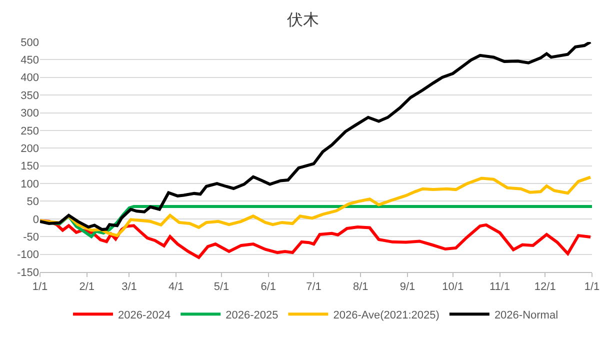 The width and height of the screenshot is (606, 341). What do you see at coordinates (545, 287) in the screenshot?
I see `x-tick-label: 12/1` at bounding box center [545, 287].